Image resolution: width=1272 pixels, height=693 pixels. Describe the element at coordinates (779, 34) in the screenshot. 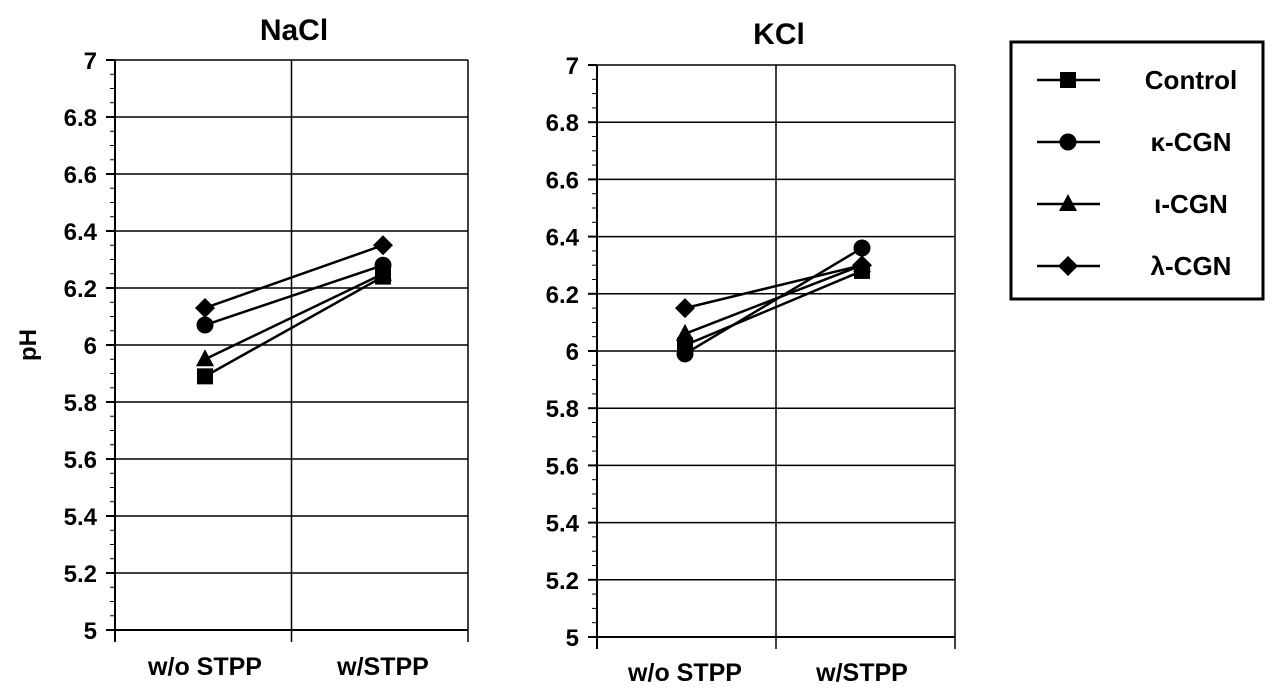

I see `chart-title: KCl` at that location.